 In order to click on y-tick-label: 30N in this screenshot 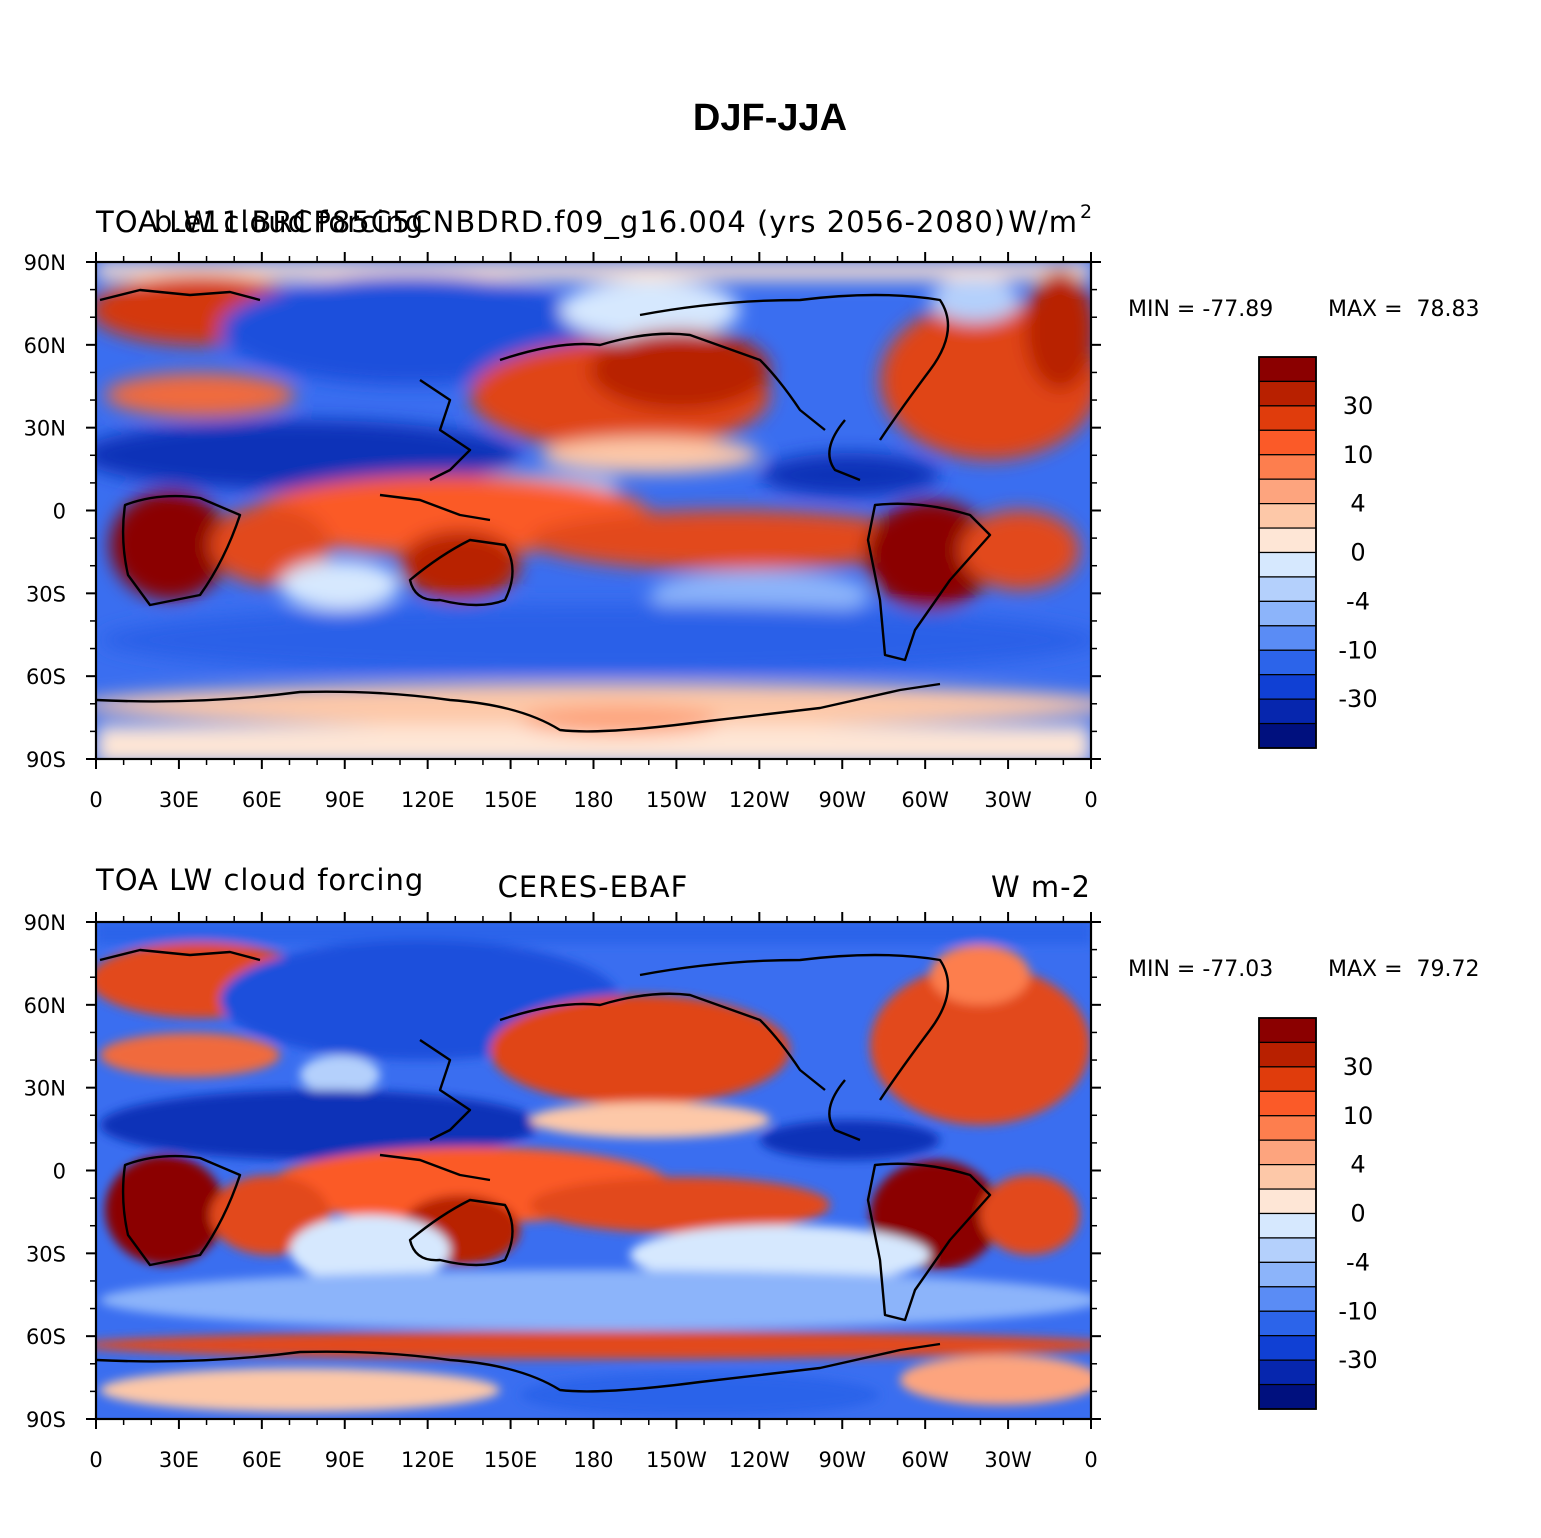, I will do `click(45, 1089)`.